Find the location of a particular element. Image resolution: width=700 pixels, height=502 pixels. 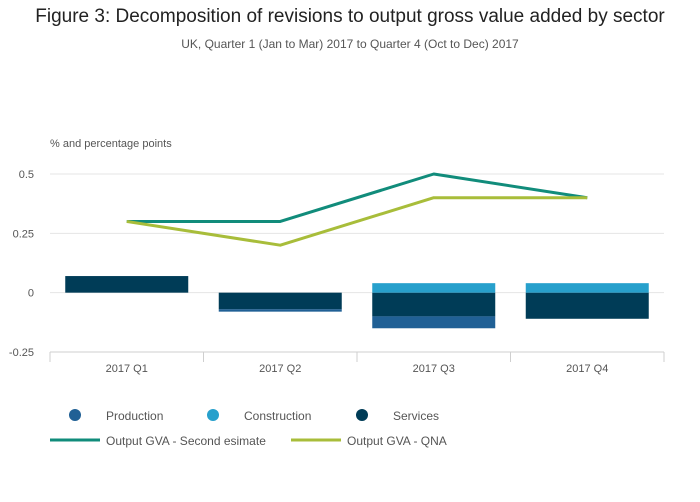

x-axis: 2017 Q1 2017 Q2 2017 Q3 2017 Q4 is located at coordinates (357, 363).